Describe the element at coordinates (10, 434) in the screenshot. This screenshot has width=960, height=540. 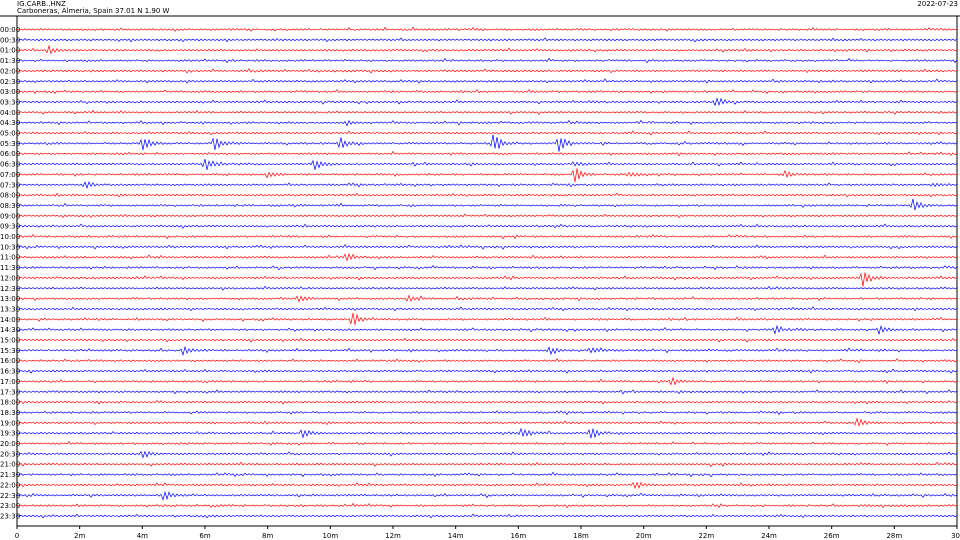
I see `row-time-label: 19:30` at that location.